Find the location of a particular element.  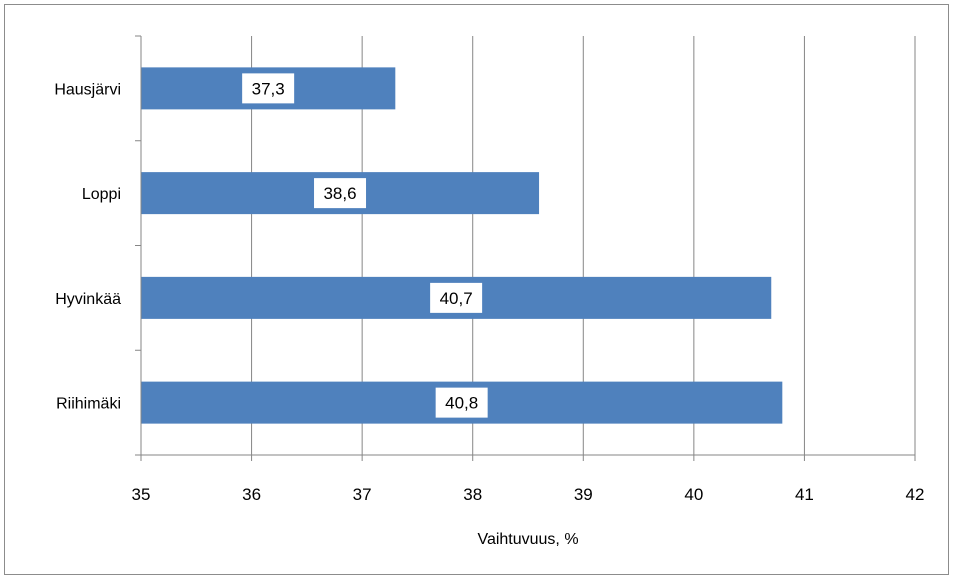

x-tick-label: 40 is located at coordinates (693, 494).